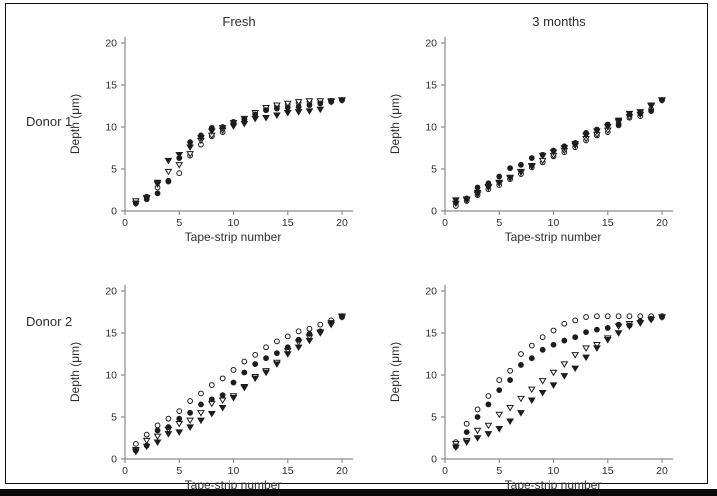  I want to click on series-group, so click(558, 382).